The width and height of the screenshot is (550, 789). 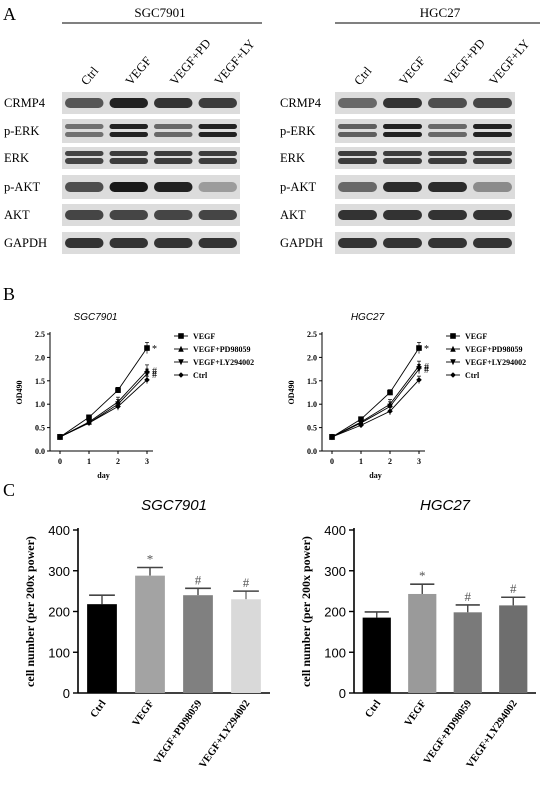 What do you see at coordinates (96, 317) in the screenshot?
I see `chart-title: SGC7901` at bounding box center [96, 317].